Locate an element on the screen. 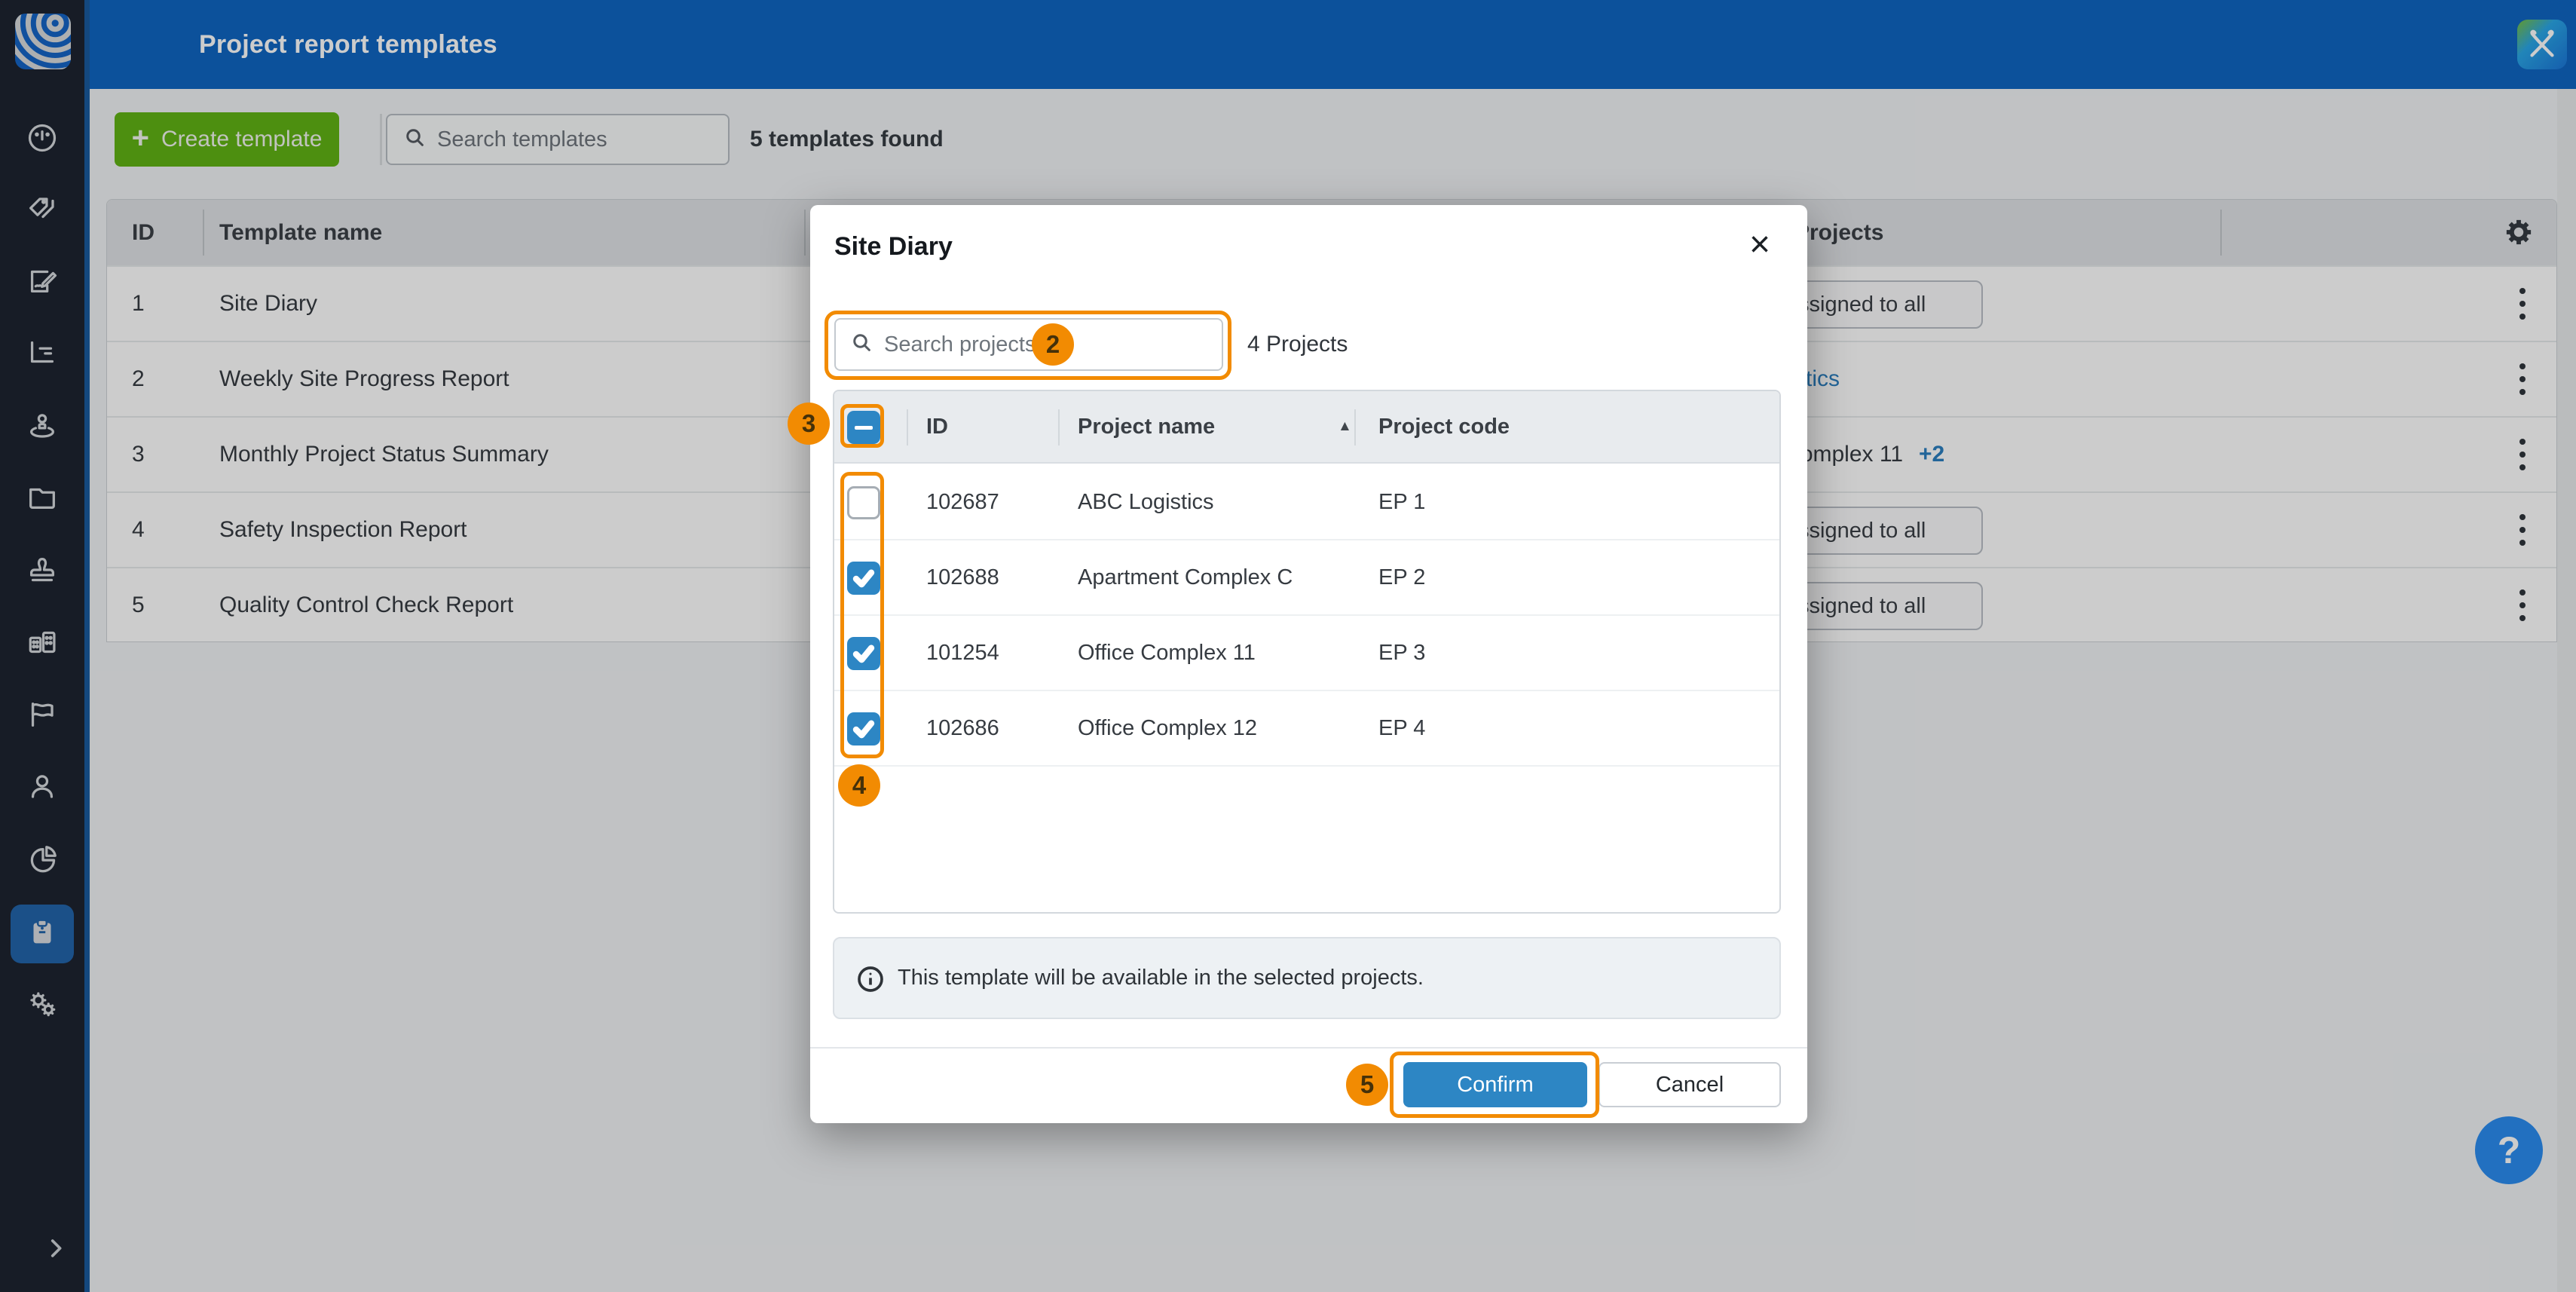  search-templates-input is located at coordinates (550, 139).